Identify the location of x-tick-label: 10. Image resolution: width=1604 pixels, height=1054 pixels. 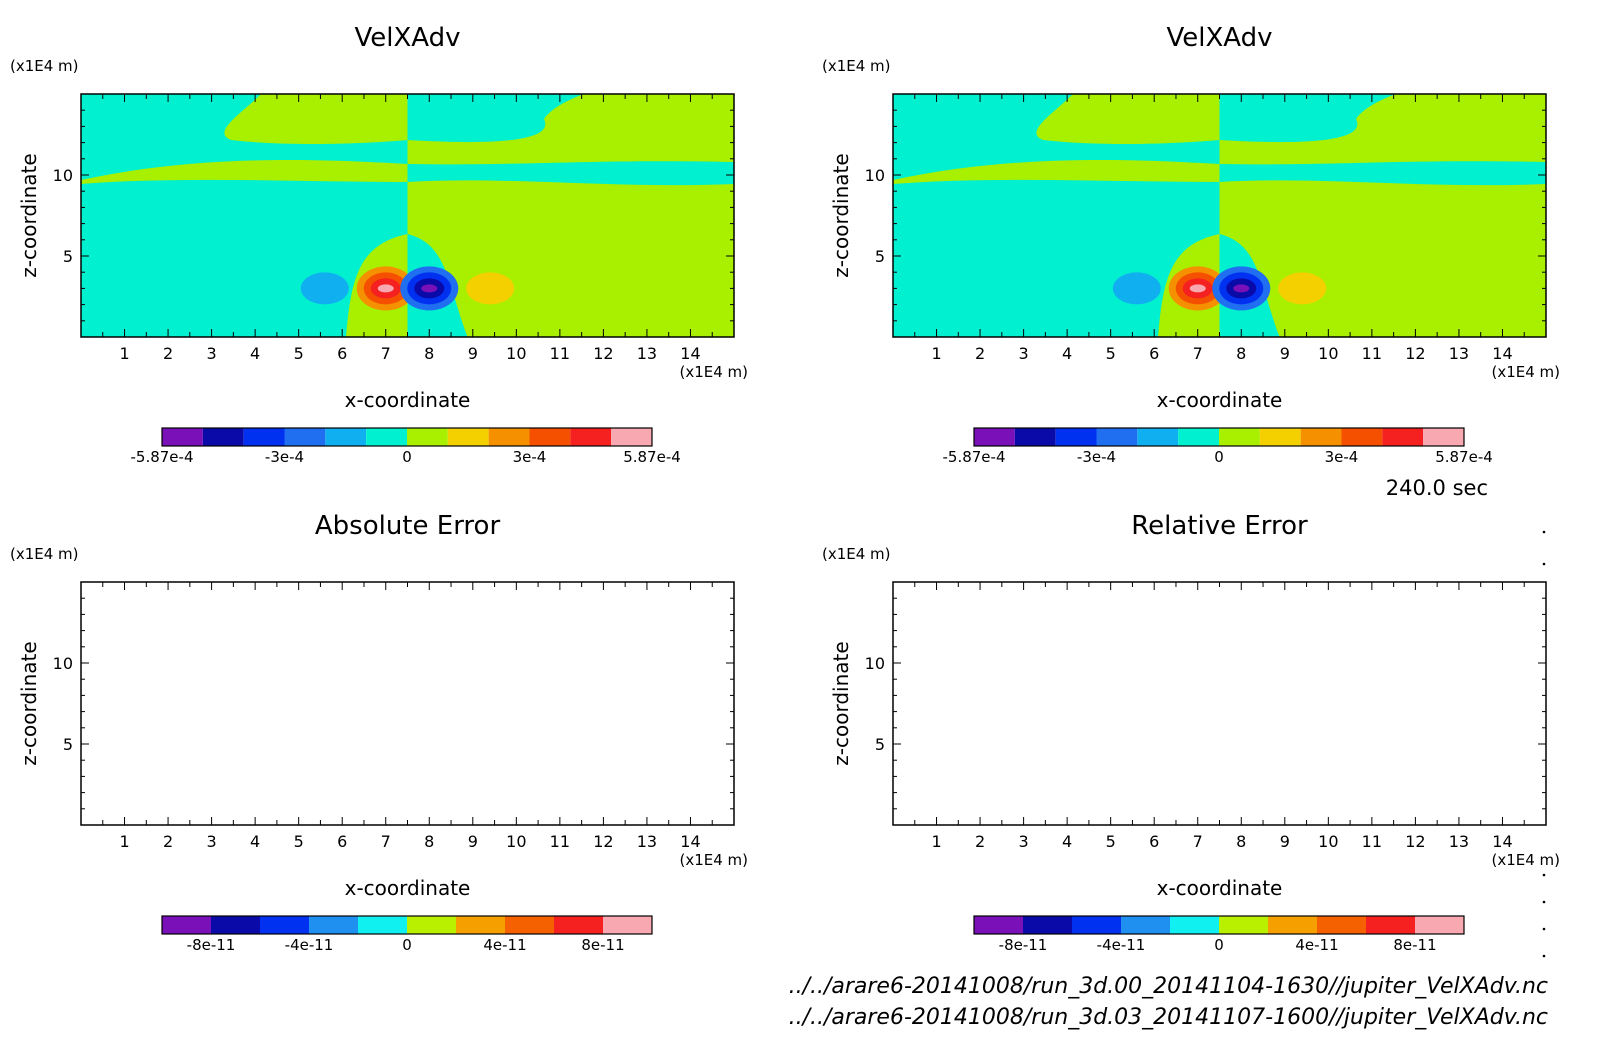
(1328, 353).